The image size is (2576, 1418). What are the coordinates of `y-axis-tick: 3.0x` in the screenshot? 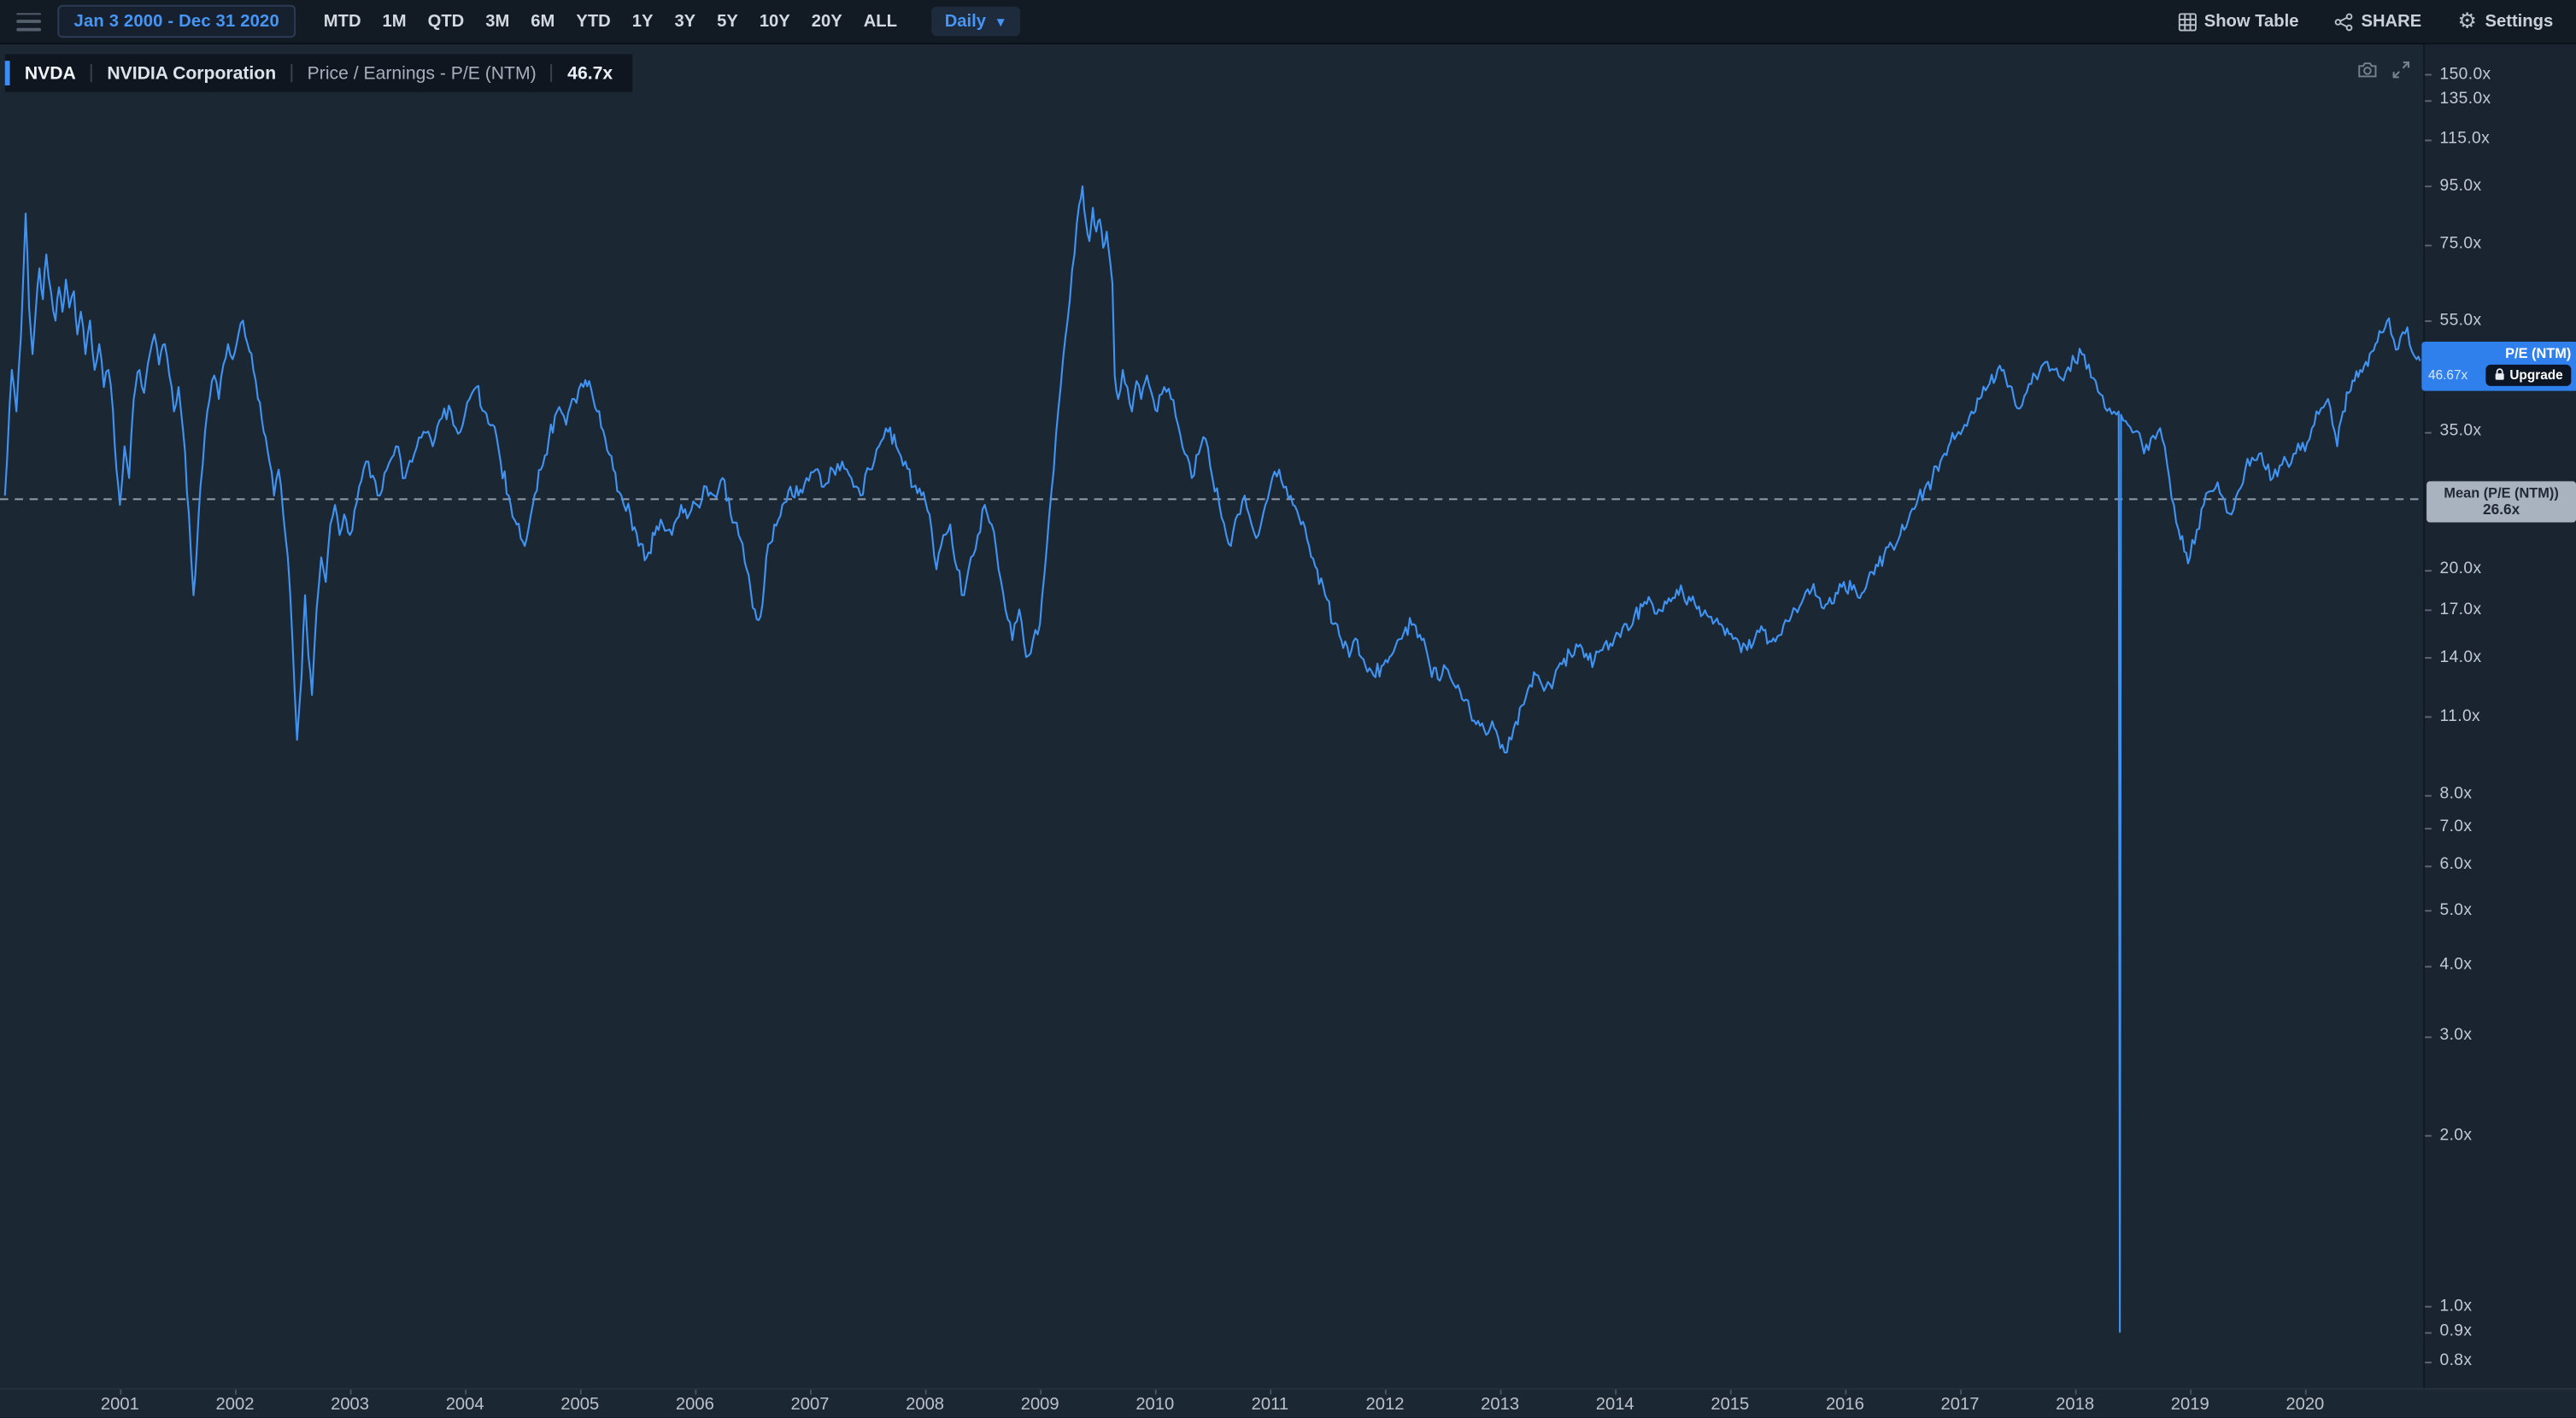 It's located at (2500, 1036).